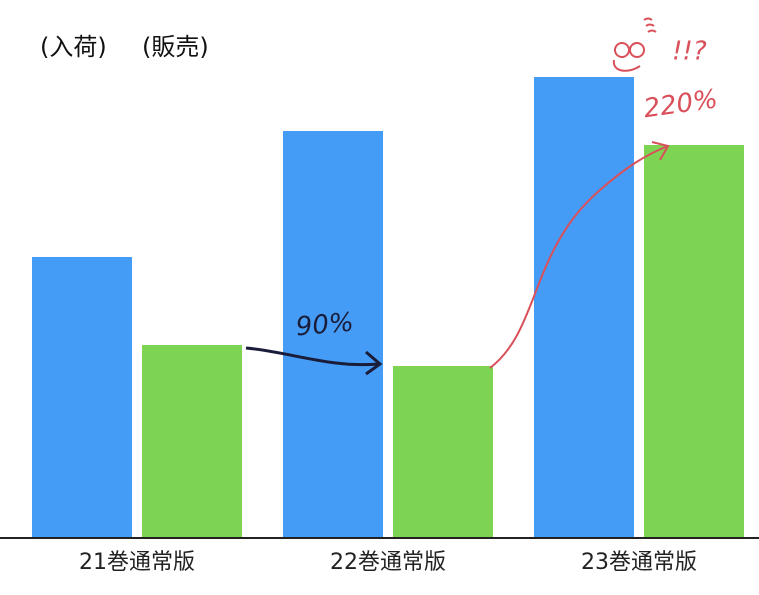  I want to click on legend-label: (販売), so click(175, 47).